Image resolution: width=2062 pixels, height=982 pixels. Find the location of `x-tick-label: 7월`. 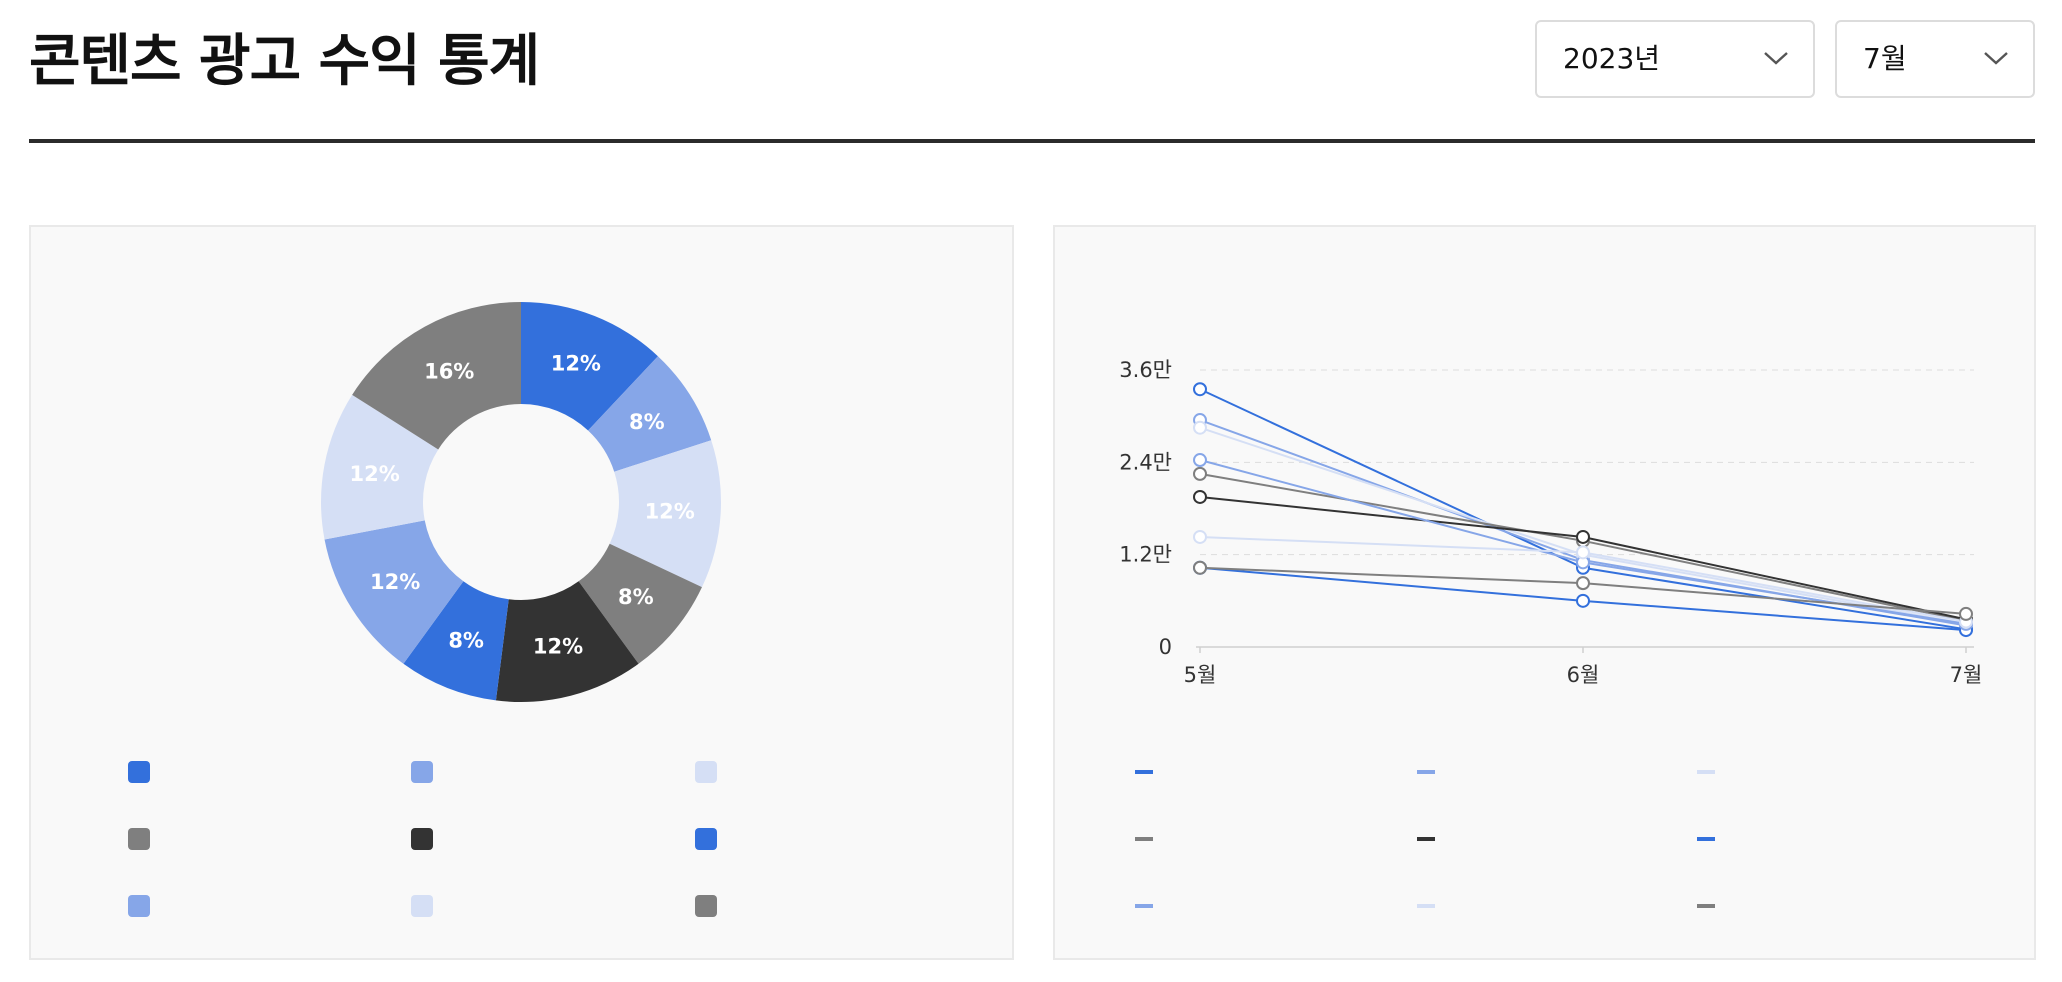

x-tick-label: 7월 is located at coordinates (1966, 675).